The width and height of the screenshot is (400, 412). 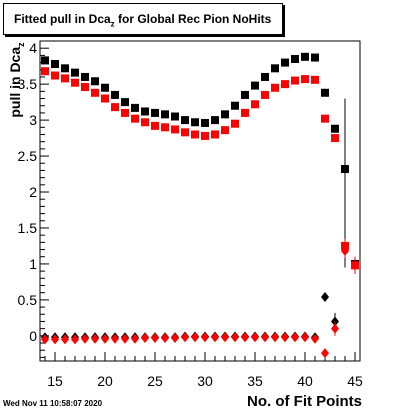 I want to click on x-tick-label: 20, so click(x=105, y=381).